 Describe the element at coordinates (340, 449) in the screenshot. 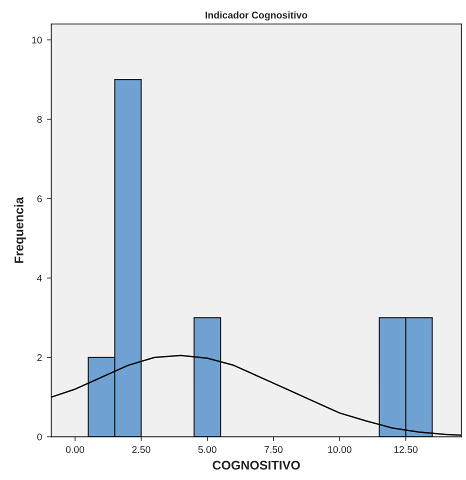

I see `x-tick-label: 10.00` at that location.